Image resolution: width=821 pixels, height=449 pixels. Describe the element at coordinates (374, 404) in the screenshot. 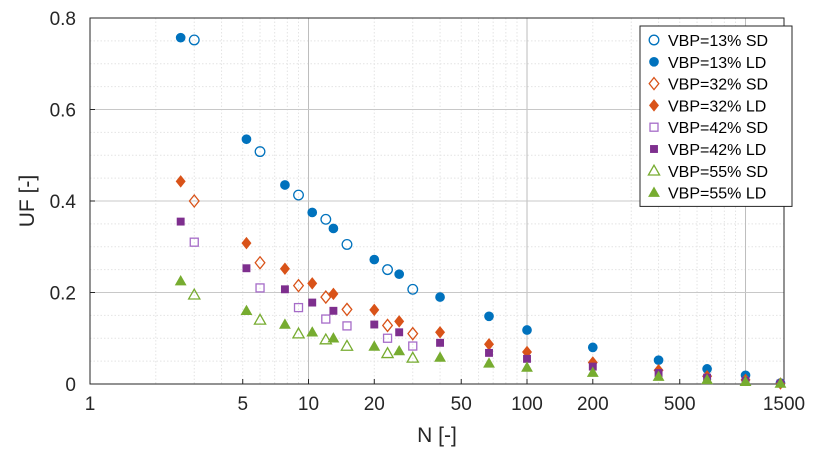

I see `x-tick-label: 20` at that location.